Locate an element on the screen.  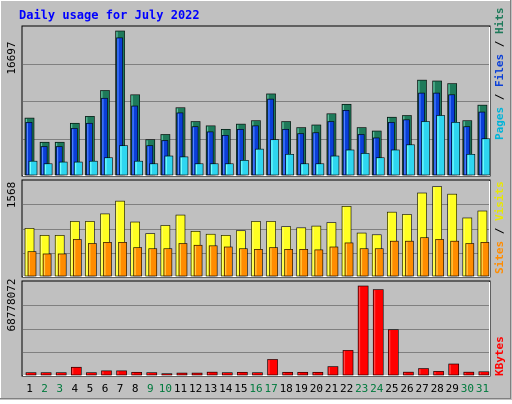
pages-bar-day-8-highlight is located at coordinates (135, 168).